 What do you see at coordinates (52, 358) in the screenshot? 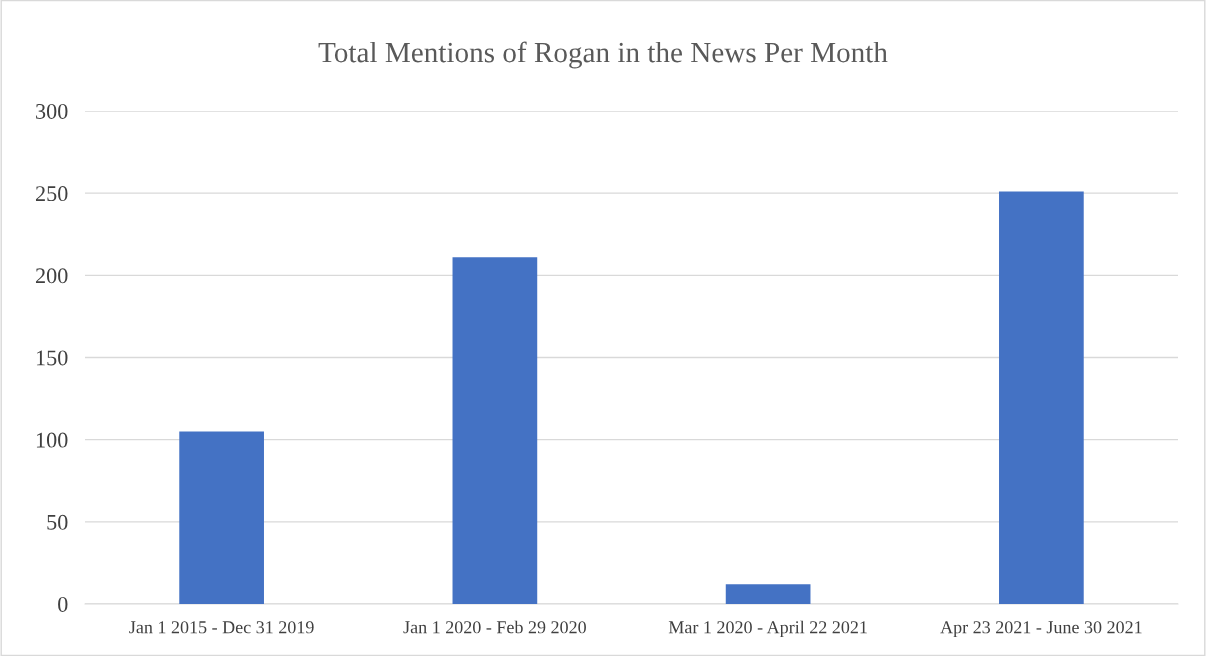
I see `y-tick-label: 150` at bounding box center [52, 358].